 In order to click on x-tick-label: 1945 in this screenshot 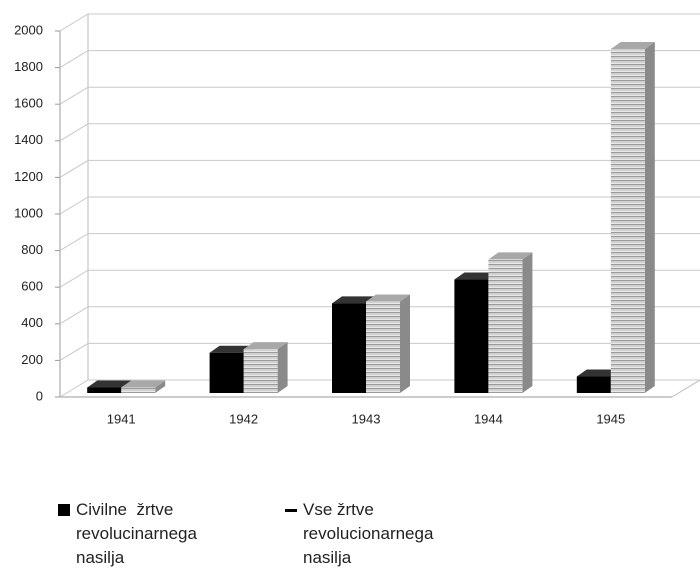, I will do `click(610, 418)`.